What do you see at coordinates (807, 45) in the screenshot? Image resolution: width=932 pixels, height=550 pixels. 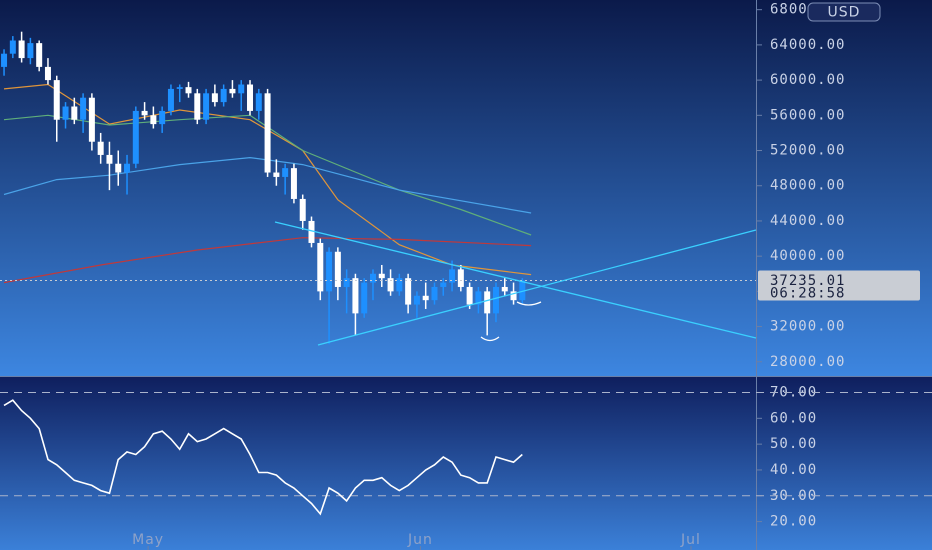 I see `y-tick-label: 64000.00` at bounding box center [807, 45].